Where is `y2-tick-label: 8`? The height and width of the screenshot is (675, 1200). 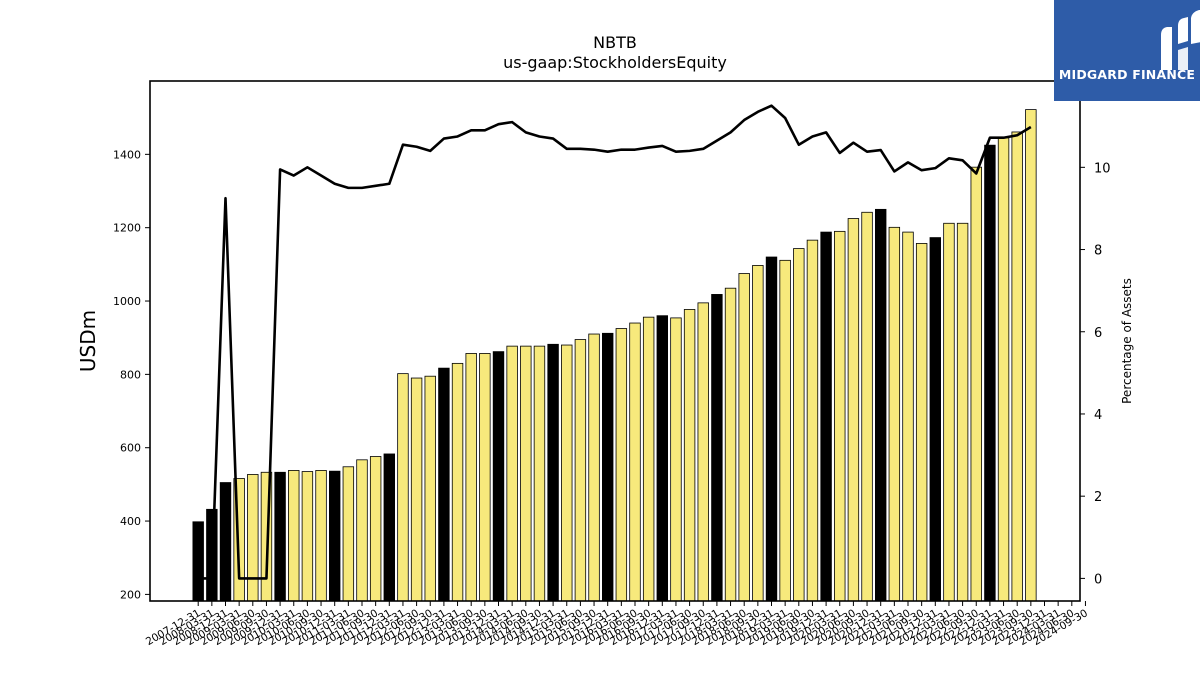
y2-tick-label: 8 is located at coordinates (1098, 251).